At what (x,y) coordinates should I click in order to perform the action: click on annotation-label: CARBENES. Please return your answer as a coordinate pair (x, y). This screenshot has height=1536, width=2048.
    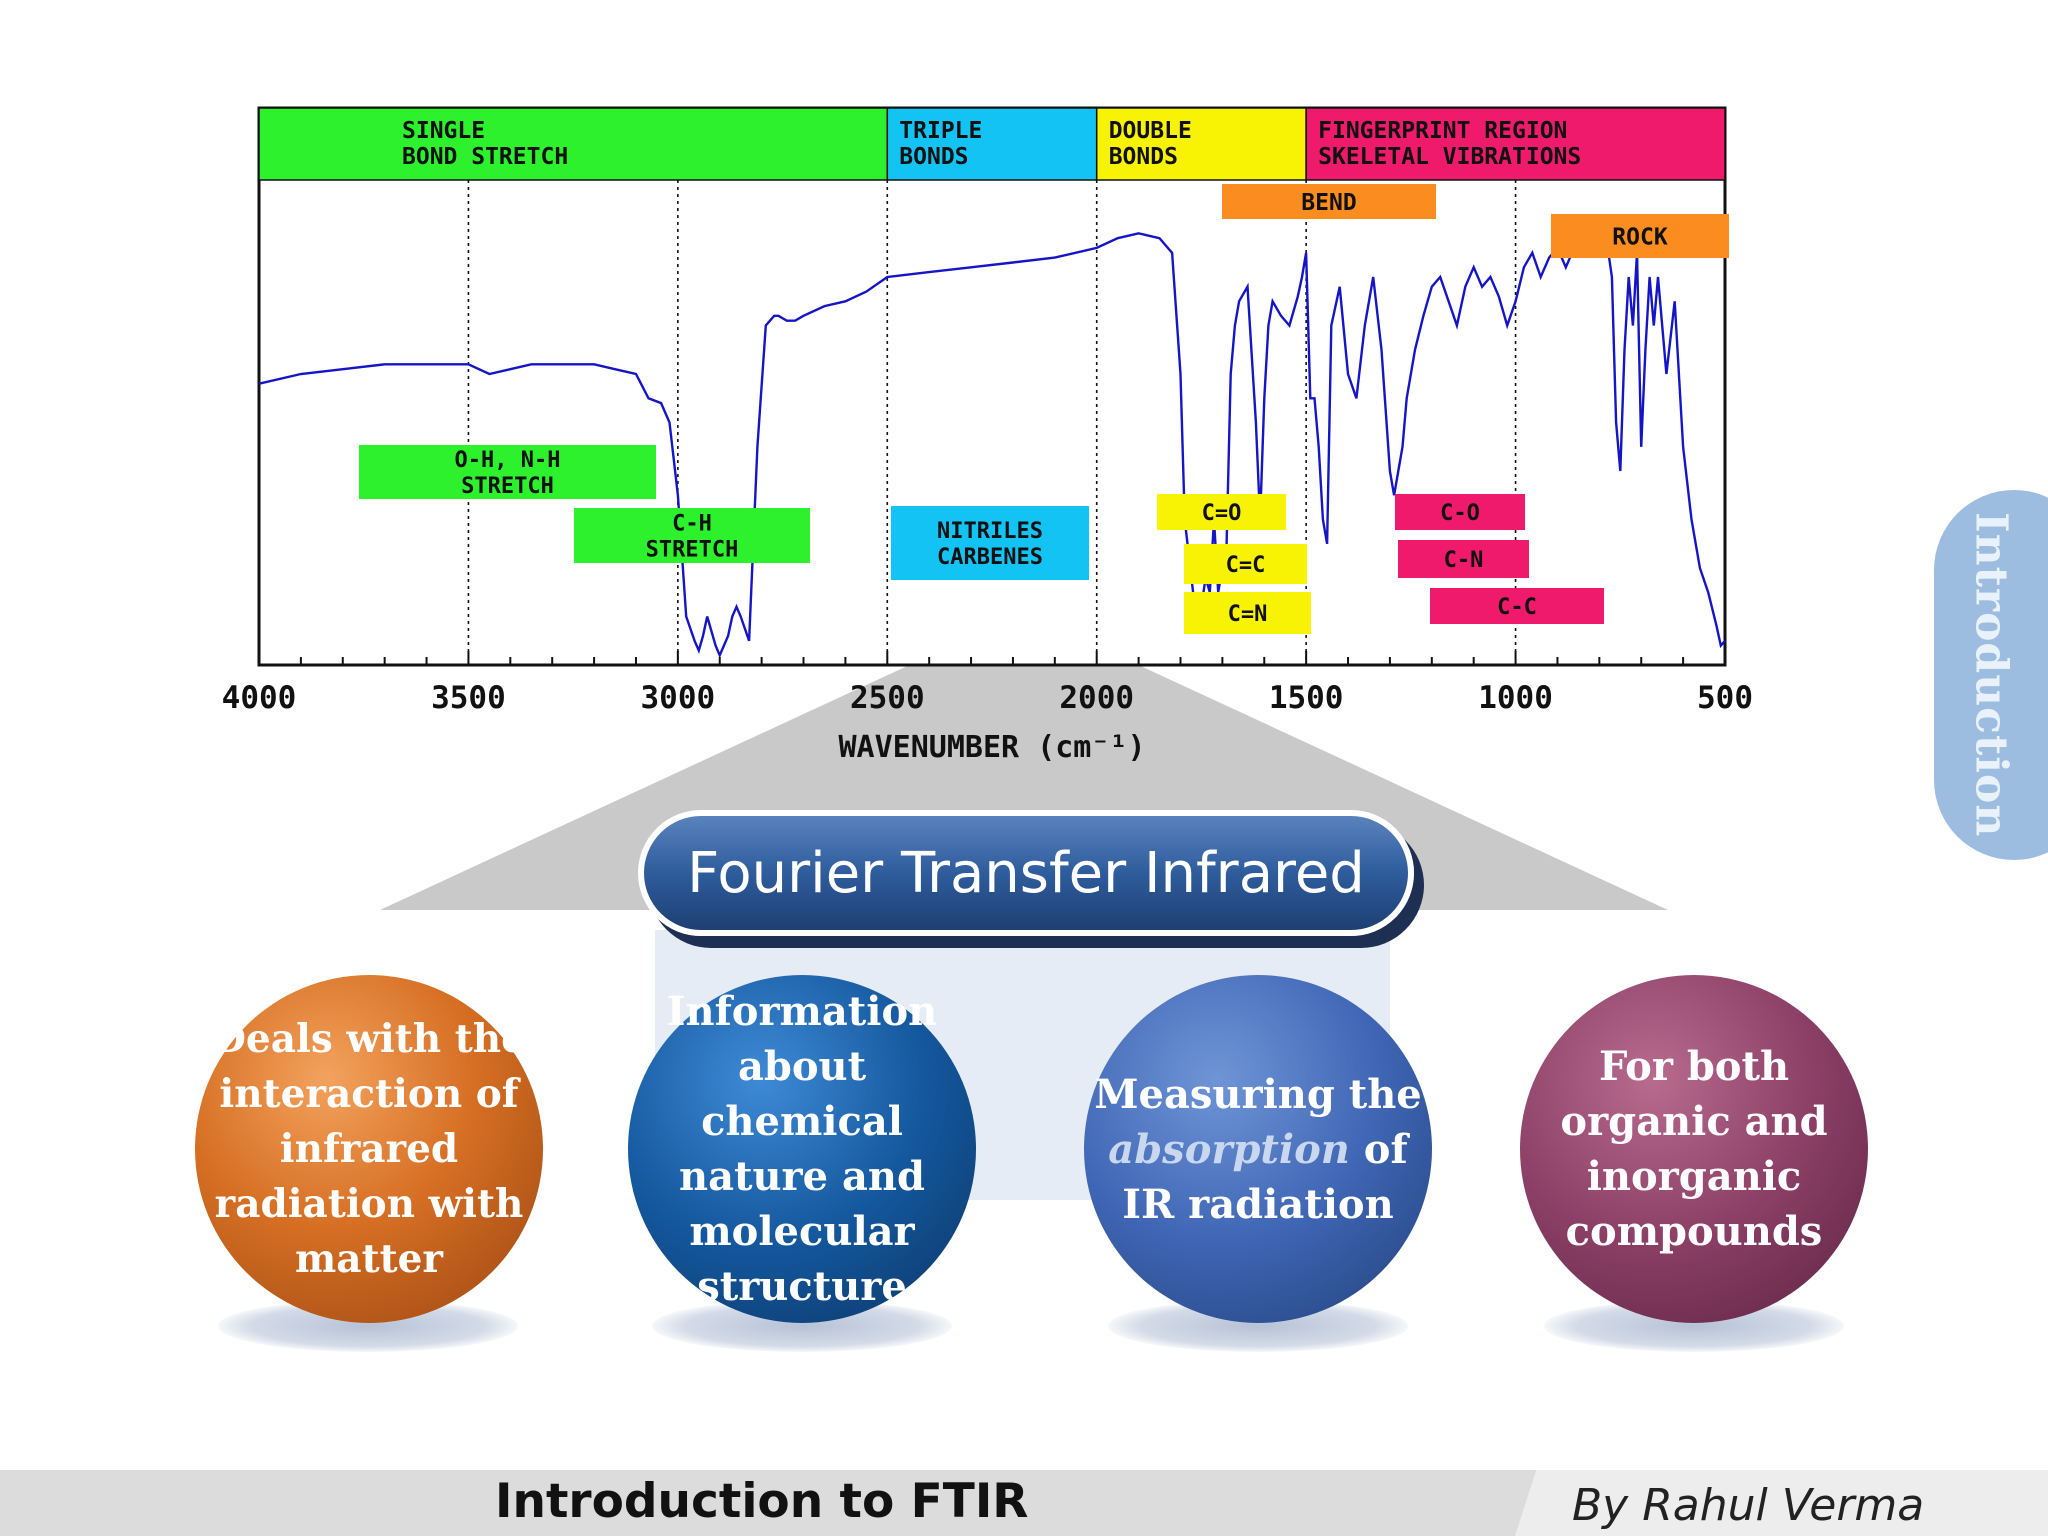
    Looking at the image, I should click on (990, 557).